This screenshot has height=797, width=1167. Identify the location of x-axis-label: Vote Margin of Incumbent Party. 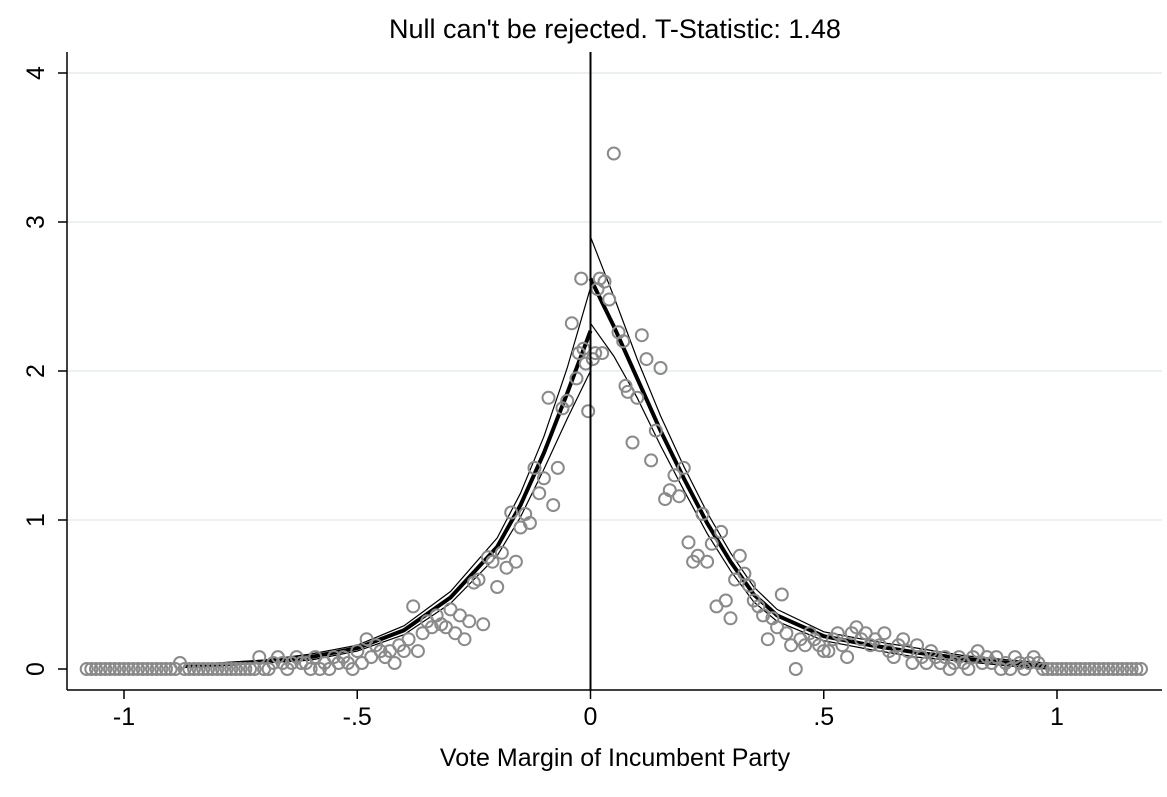
(615, 758).